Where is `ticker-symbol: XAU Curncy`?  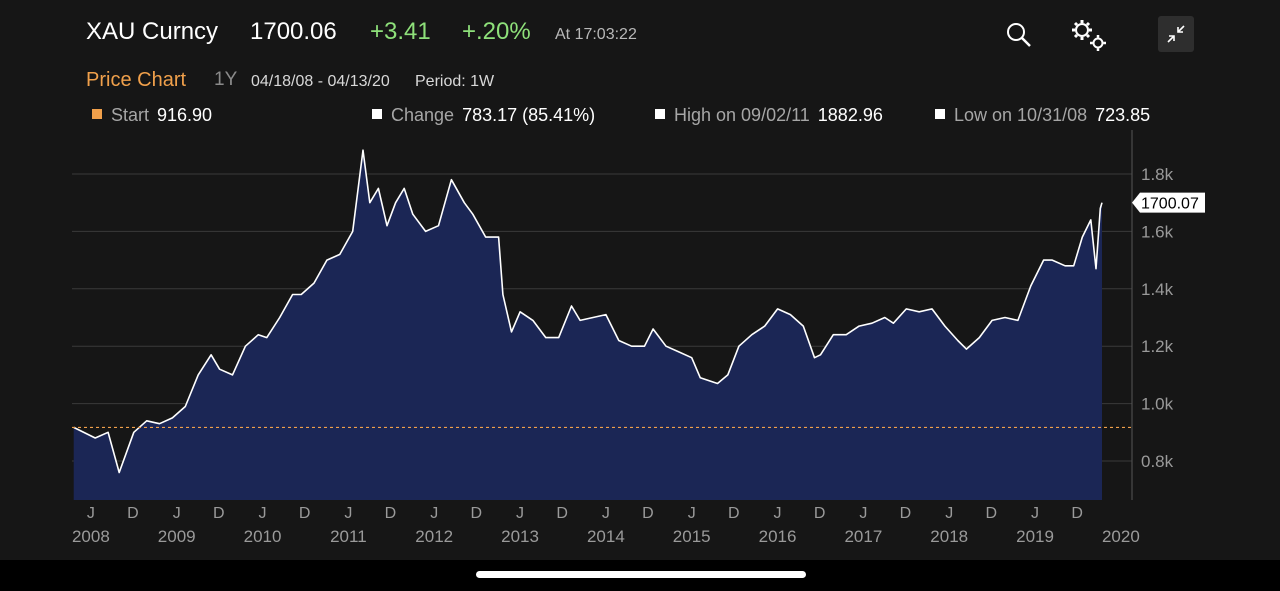
ticker-symbol: XAU Curncy is located at coordinates (152, 31).